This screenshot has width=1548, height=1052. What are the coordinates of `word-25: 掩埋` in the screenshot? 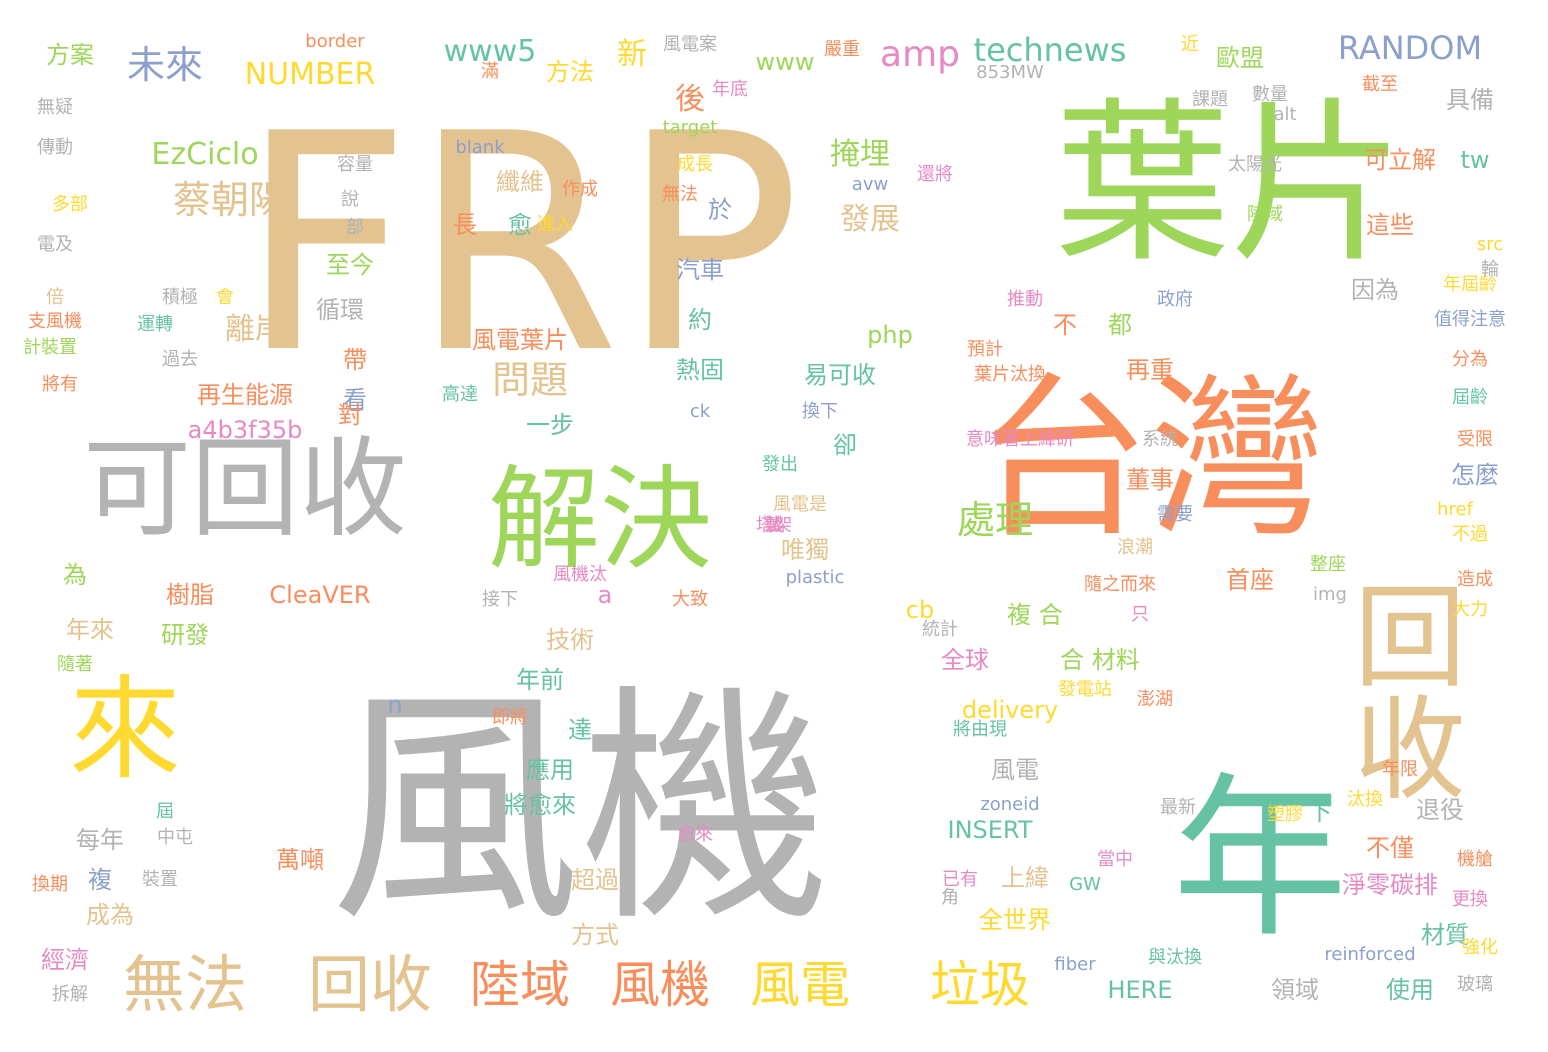 It's located at (860, 154).